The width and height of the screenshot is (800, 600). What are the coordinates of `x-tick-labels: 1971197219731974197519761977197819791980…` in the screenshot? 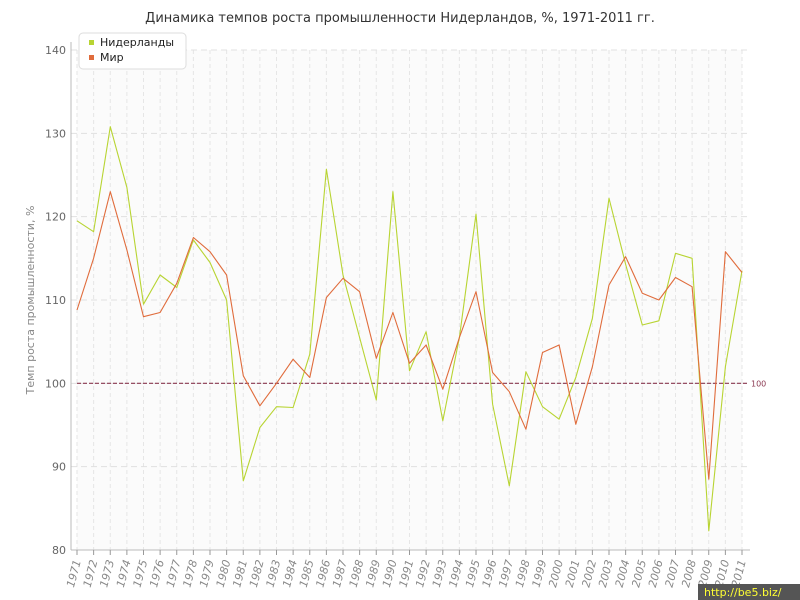 It's located at (406, 573).